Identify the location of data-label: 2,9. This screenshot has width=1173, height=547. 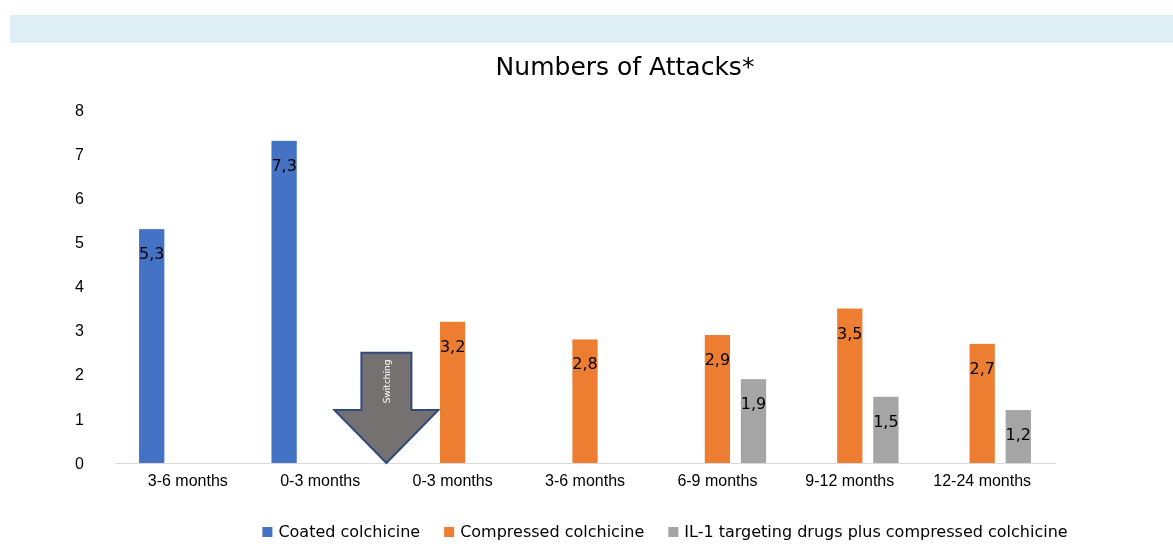
(717, 360).